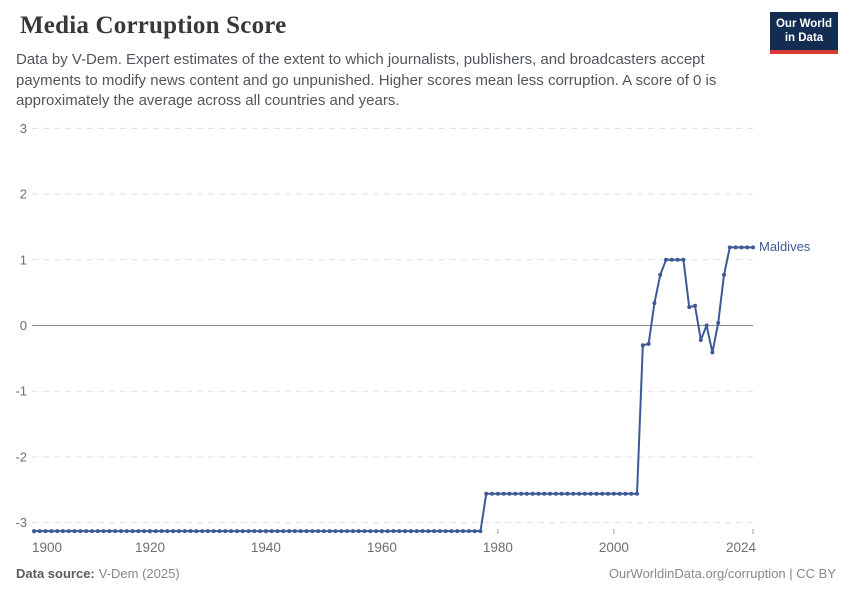  Describe the element at coordinates (23, 128) in the screenshot. I see `y-tick-label: 3` at that location.